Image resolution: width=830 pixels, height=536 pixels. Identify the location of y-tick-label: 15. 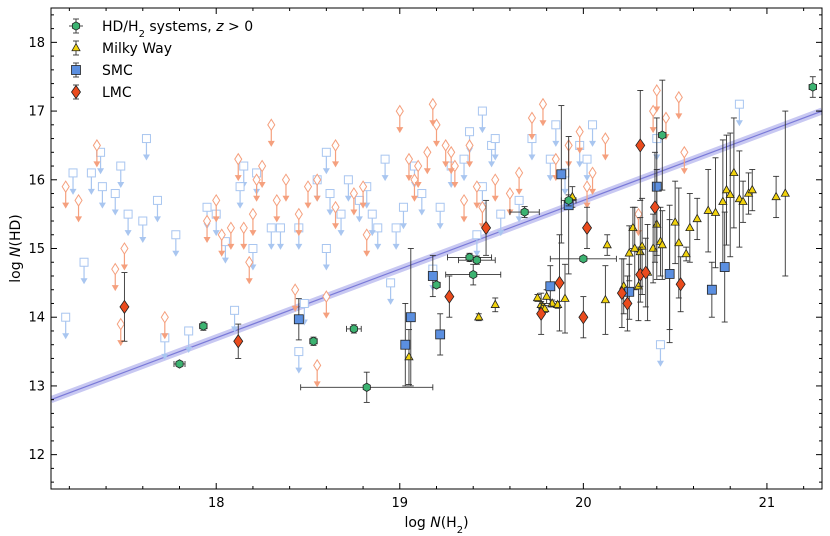
(36, 249).